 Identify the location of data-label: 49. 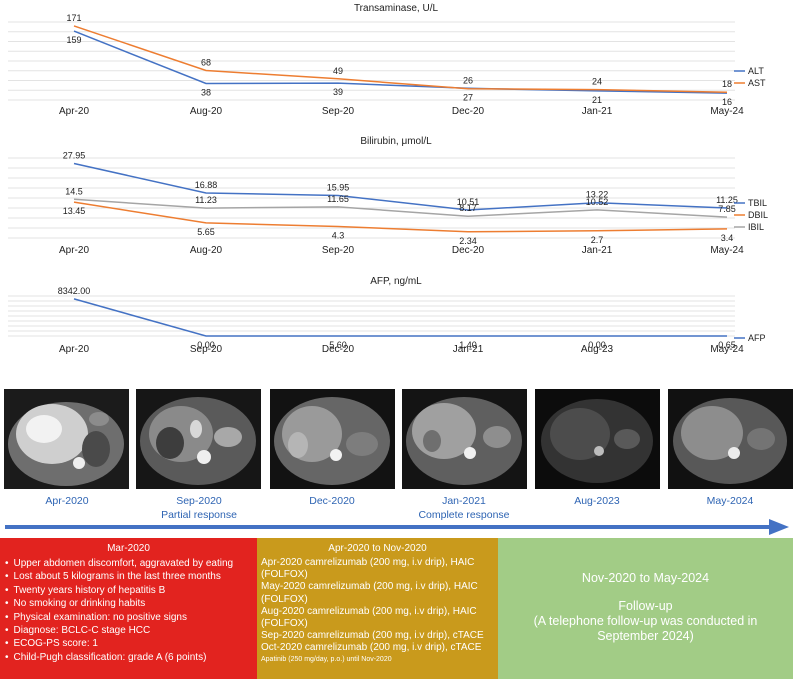
(338, 71).